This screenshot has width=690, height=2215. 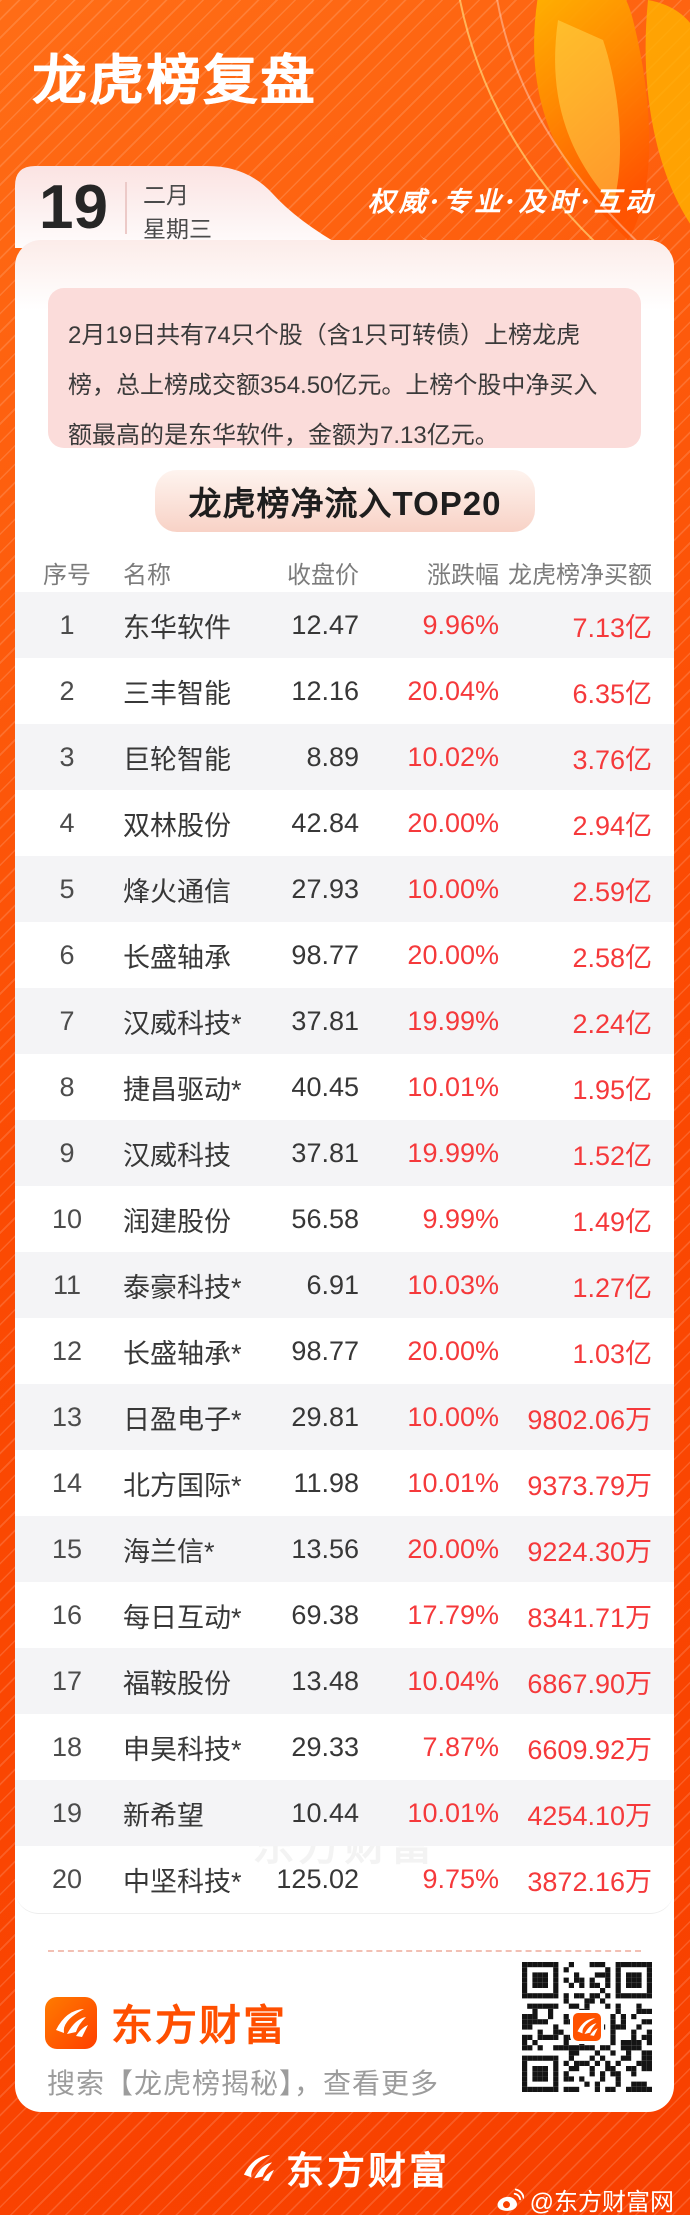 What do you see at coordinates (612, 1353) in the screenshot?
I see `cell-net-buy: 1.03亿` at bounding box center [612, 1353].